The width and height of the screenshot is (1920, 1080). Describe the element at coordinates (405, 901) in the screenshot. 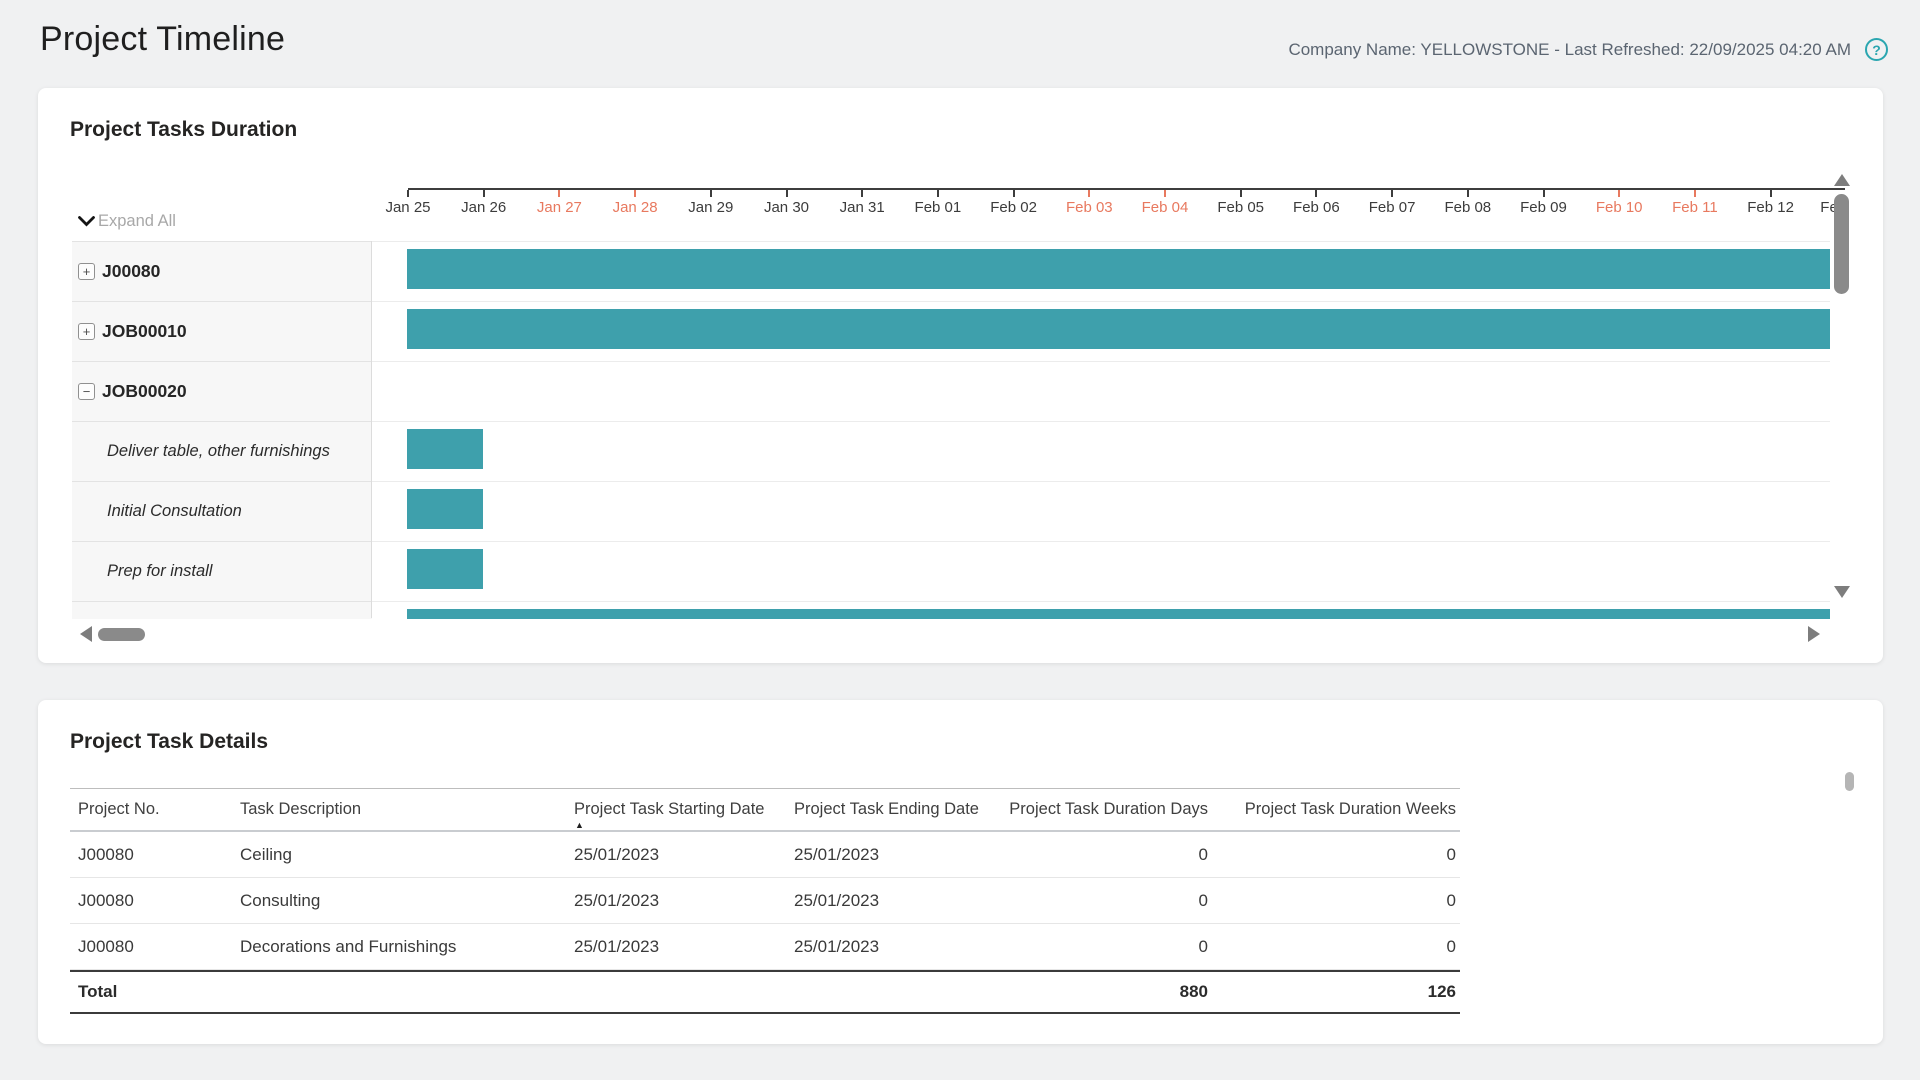

I see `table-cell: Consulting` at that location.